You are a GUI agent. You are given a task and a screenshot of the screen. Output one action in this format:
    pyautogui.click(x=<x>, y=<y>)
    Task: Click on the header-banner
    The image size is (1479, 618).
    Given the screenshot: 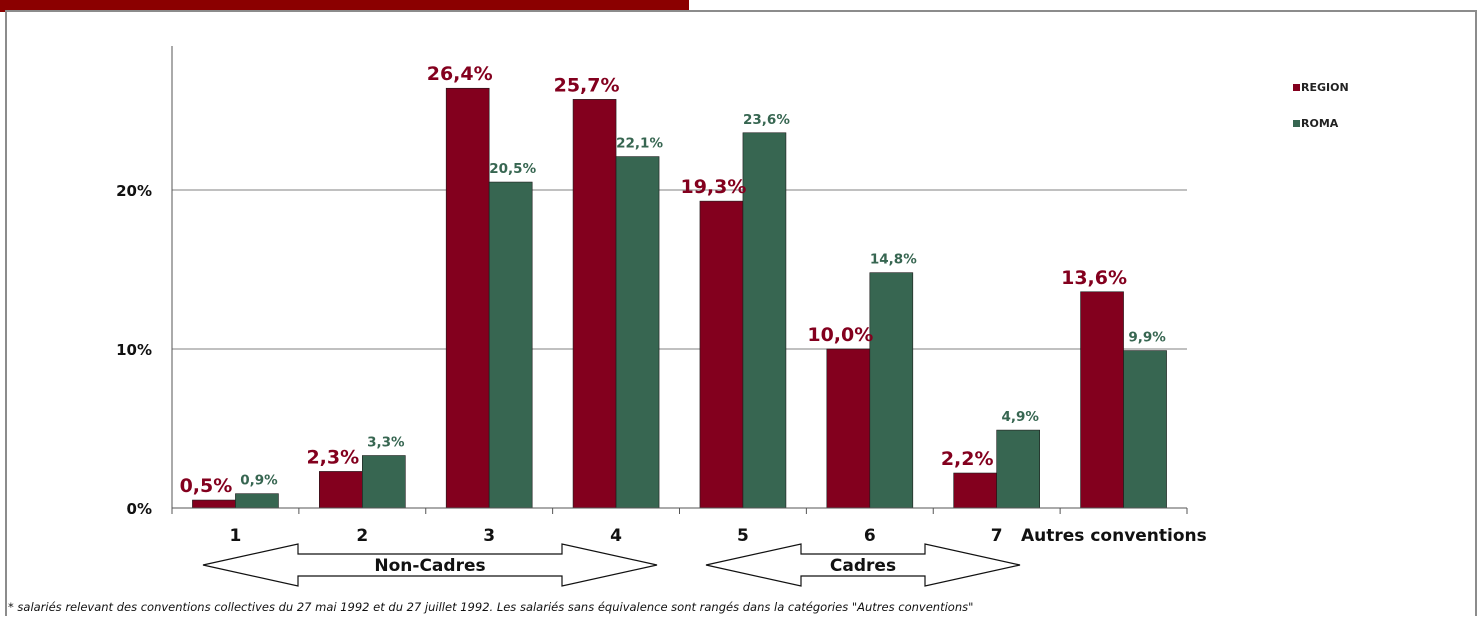 What is the action you would take?
    pyautogui.click(x=344, y=6)
    